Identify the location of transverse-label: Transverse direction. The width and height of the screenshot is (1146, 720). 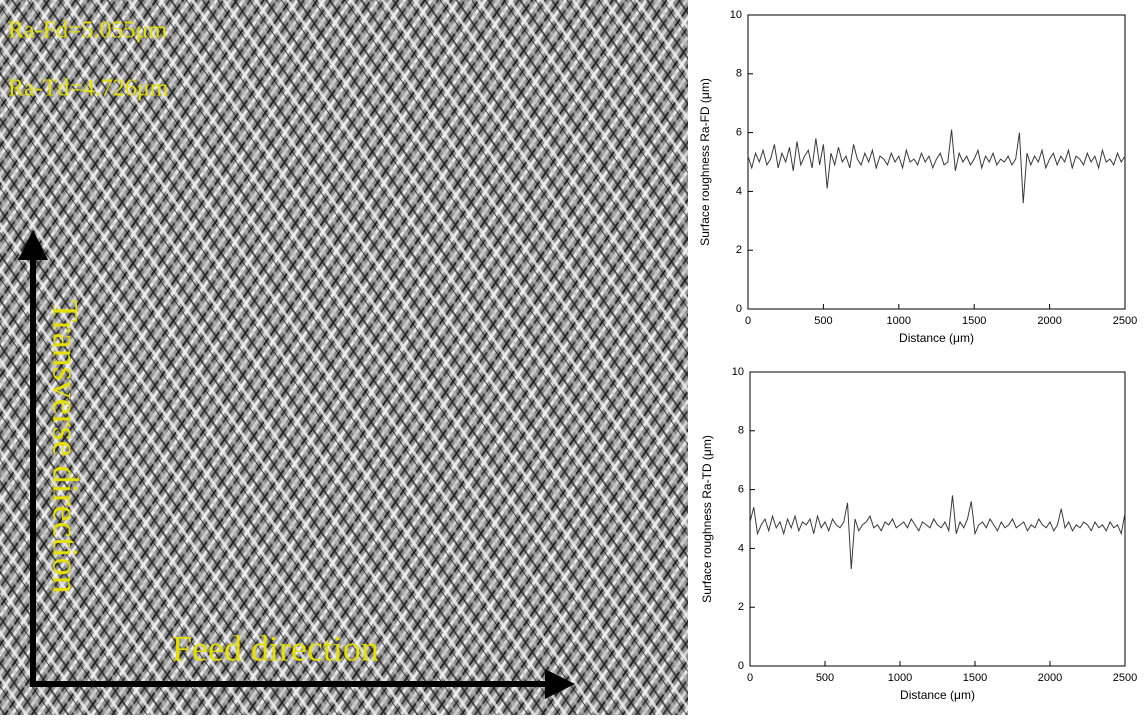
(66, 447).